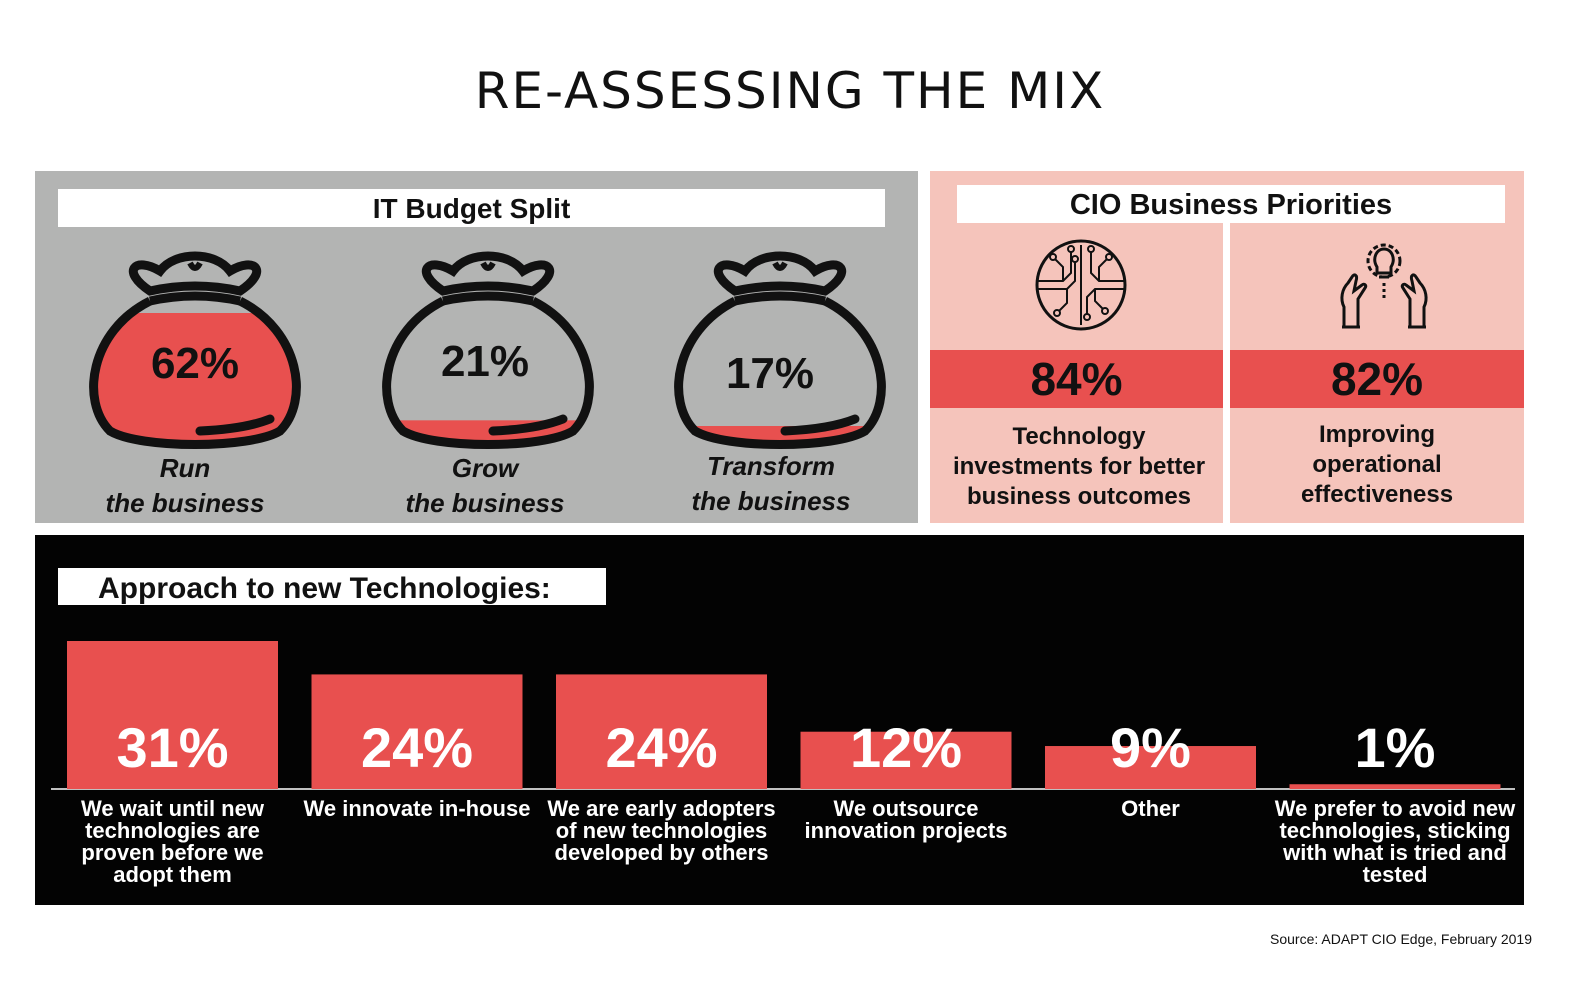 Image resolution: width=1580 pixels, height=988 pixels. Describe the element at coordinates (1377, 379) in the screenshot. I see `priority-pct-operational: 82%` at that location.